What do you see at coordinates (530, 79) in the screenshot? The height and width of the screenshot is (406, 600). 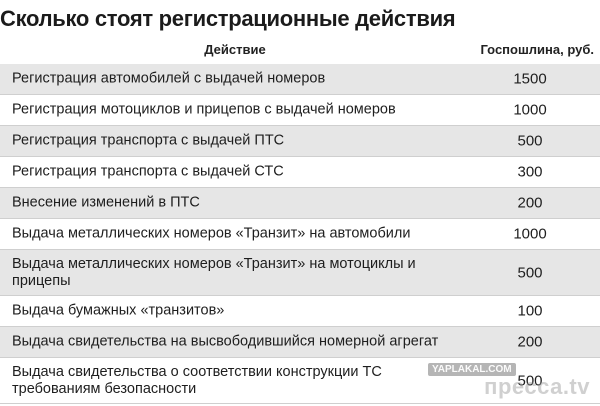 I see `row-fee: 1500` at bounding box center [530, 79].